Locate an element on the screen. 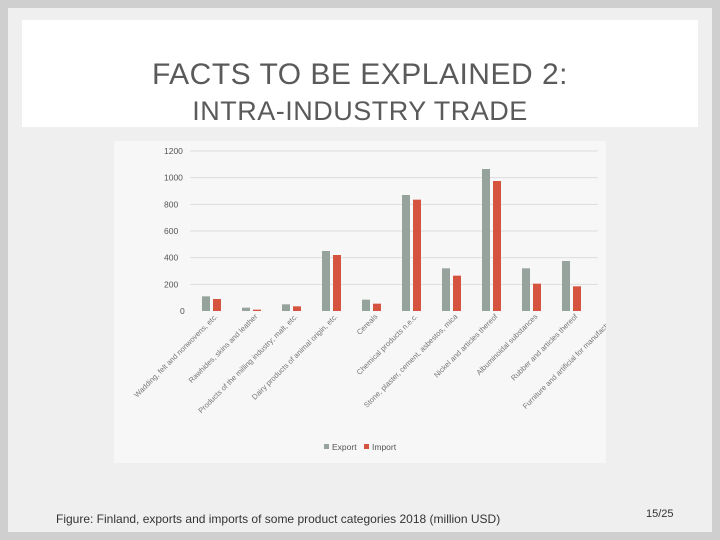  slide-subtitle: INTRA-INDUSTRY TRADE is located at coordinates (360, 111).